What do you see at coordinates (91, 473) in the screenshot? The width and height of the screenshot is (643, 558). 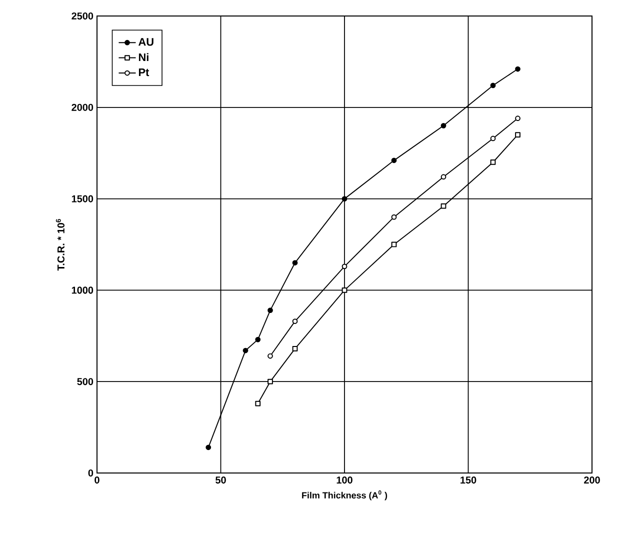 I see `y-tick-label: 0` at bounding box center [91, 473].